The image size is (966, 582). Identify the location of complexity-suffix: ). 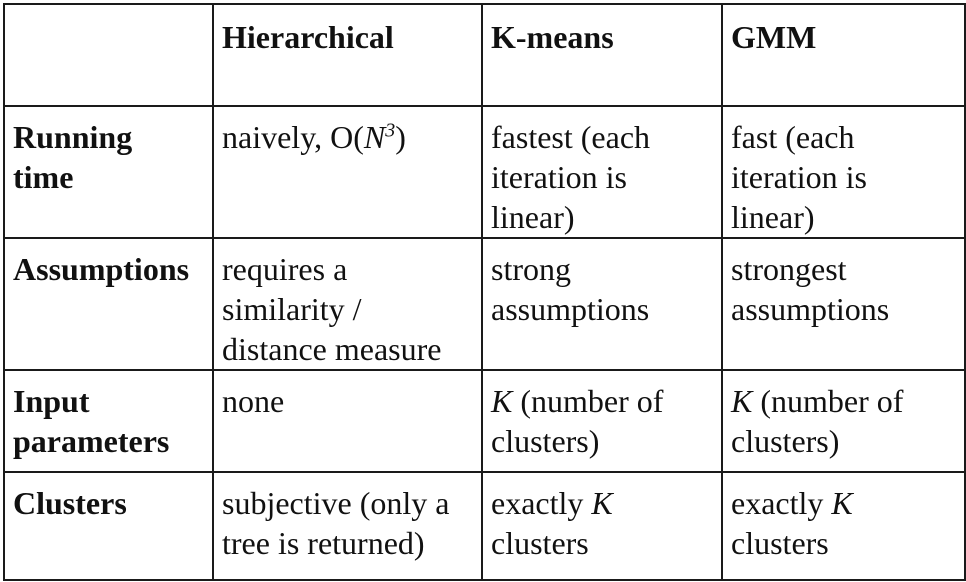
(400, 137).